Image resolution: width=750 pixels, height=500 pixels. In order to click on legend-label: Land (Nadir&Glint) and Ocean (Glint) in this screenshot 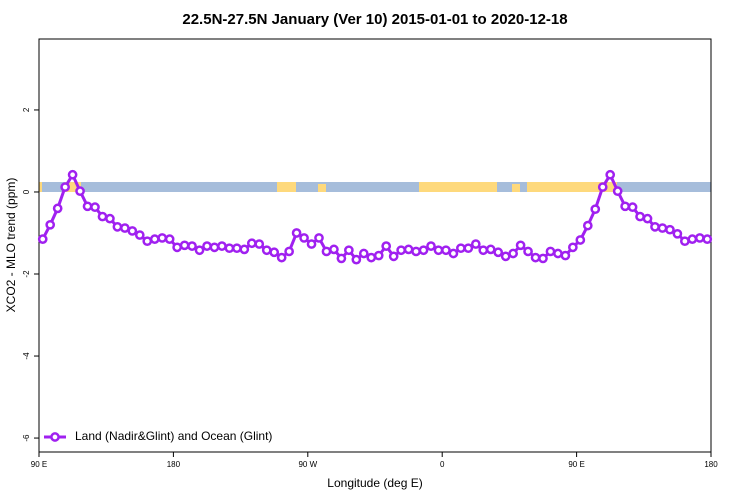, I will do `click(173, 436)`.